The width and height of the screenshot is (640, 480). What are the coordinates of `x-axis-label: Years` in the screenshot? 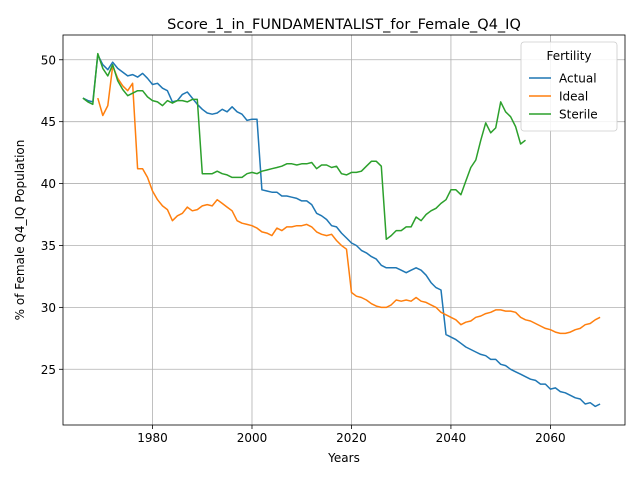 It's located at (343, 458).